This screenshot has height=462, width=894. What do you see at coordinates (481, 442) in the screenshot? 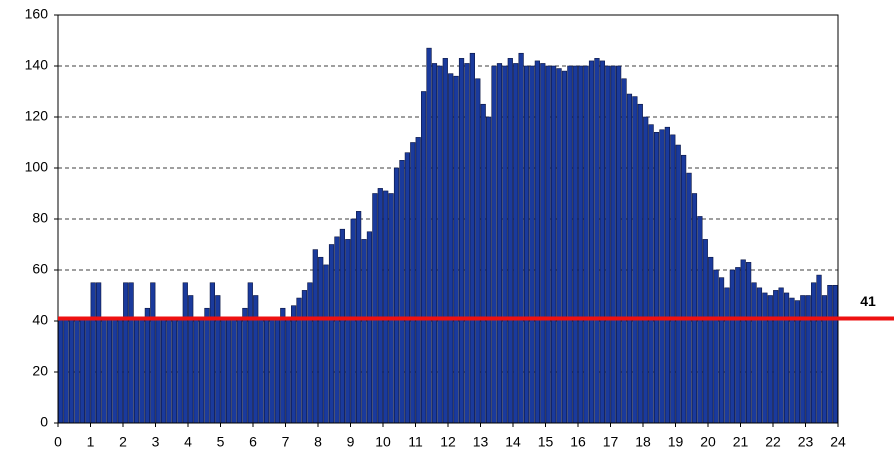
I see `x-tick-label: 13` at bounding box center [481, 442].